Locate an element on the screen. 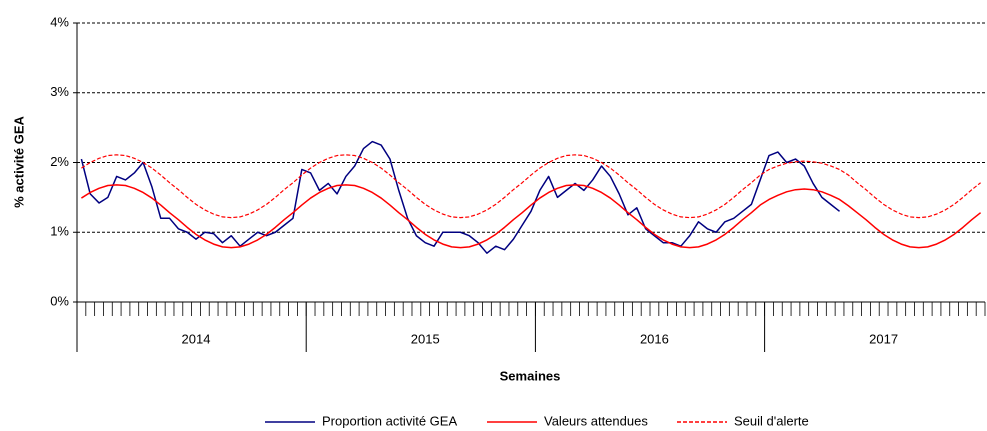 The width and height of the screenshot is (987, 431). legend-label: Valeurs attendues is located at coordinates (596, 420).